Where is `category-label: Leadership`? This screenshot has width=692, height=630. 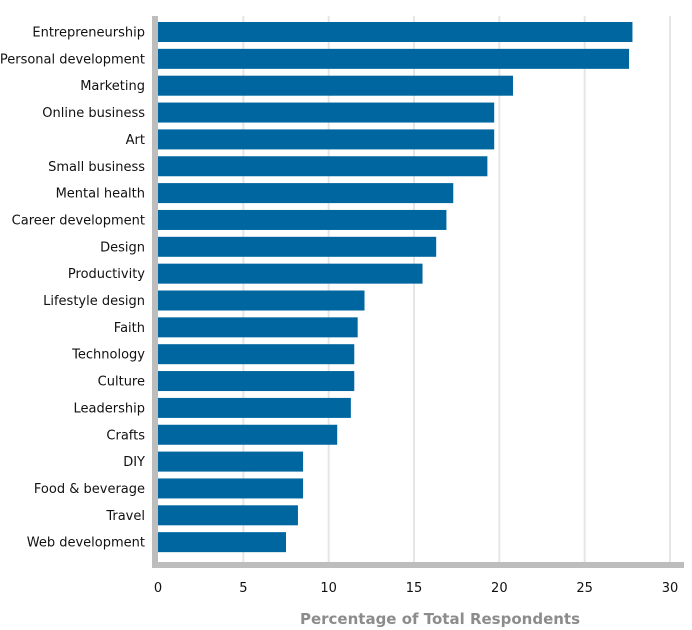 category-label: Leadership is located at coordinates (109, 408).